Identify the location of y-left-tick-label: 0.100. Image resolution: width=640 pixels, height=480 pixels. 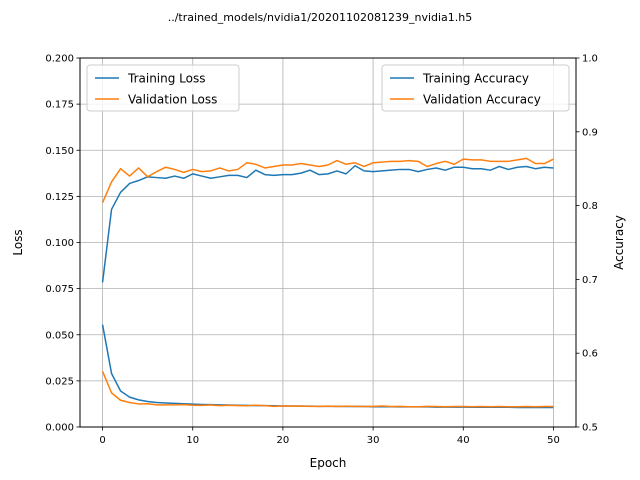
(59, 243).